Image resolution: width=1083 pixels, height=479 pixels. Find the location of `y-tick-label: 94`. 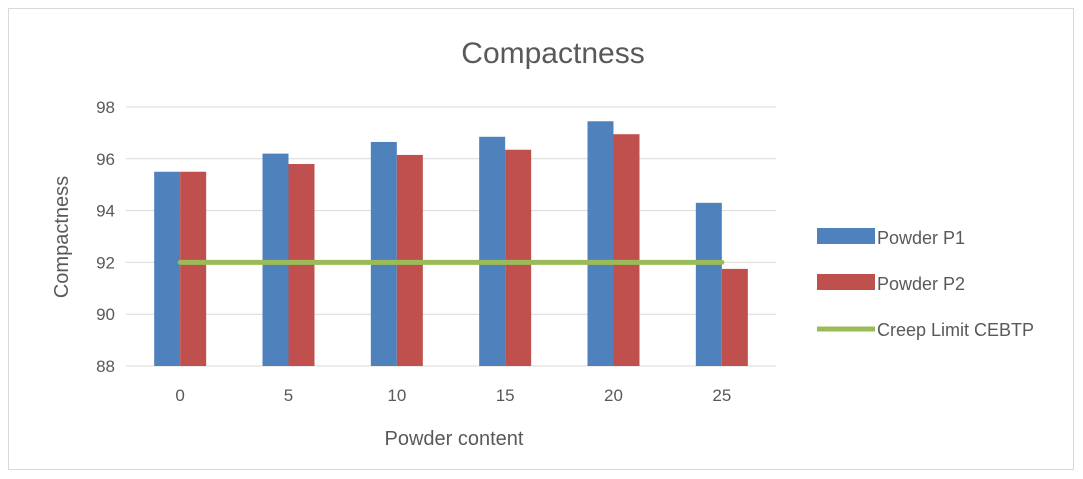

y-tick-label: 94 is located at coordinates (105, 211).